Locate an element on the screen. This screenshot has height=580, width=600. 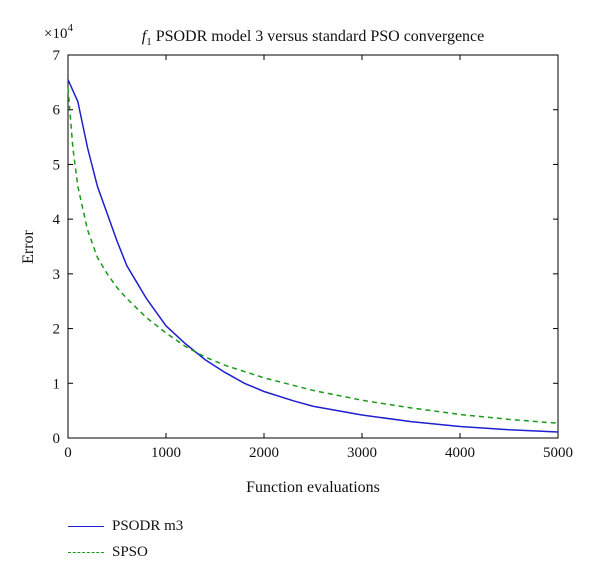
legend-label-psodr: PSODR m3 is located at coordinates (148, 525).